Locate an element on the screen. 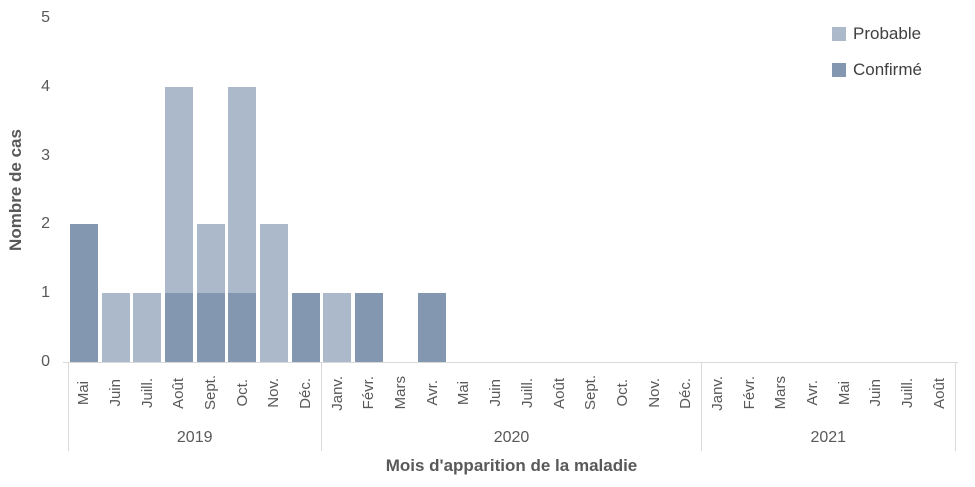 The height and width of the screenshot is (487, 975). bar-segment-confirmé-oct-5 is located at coordinates (242, 327).